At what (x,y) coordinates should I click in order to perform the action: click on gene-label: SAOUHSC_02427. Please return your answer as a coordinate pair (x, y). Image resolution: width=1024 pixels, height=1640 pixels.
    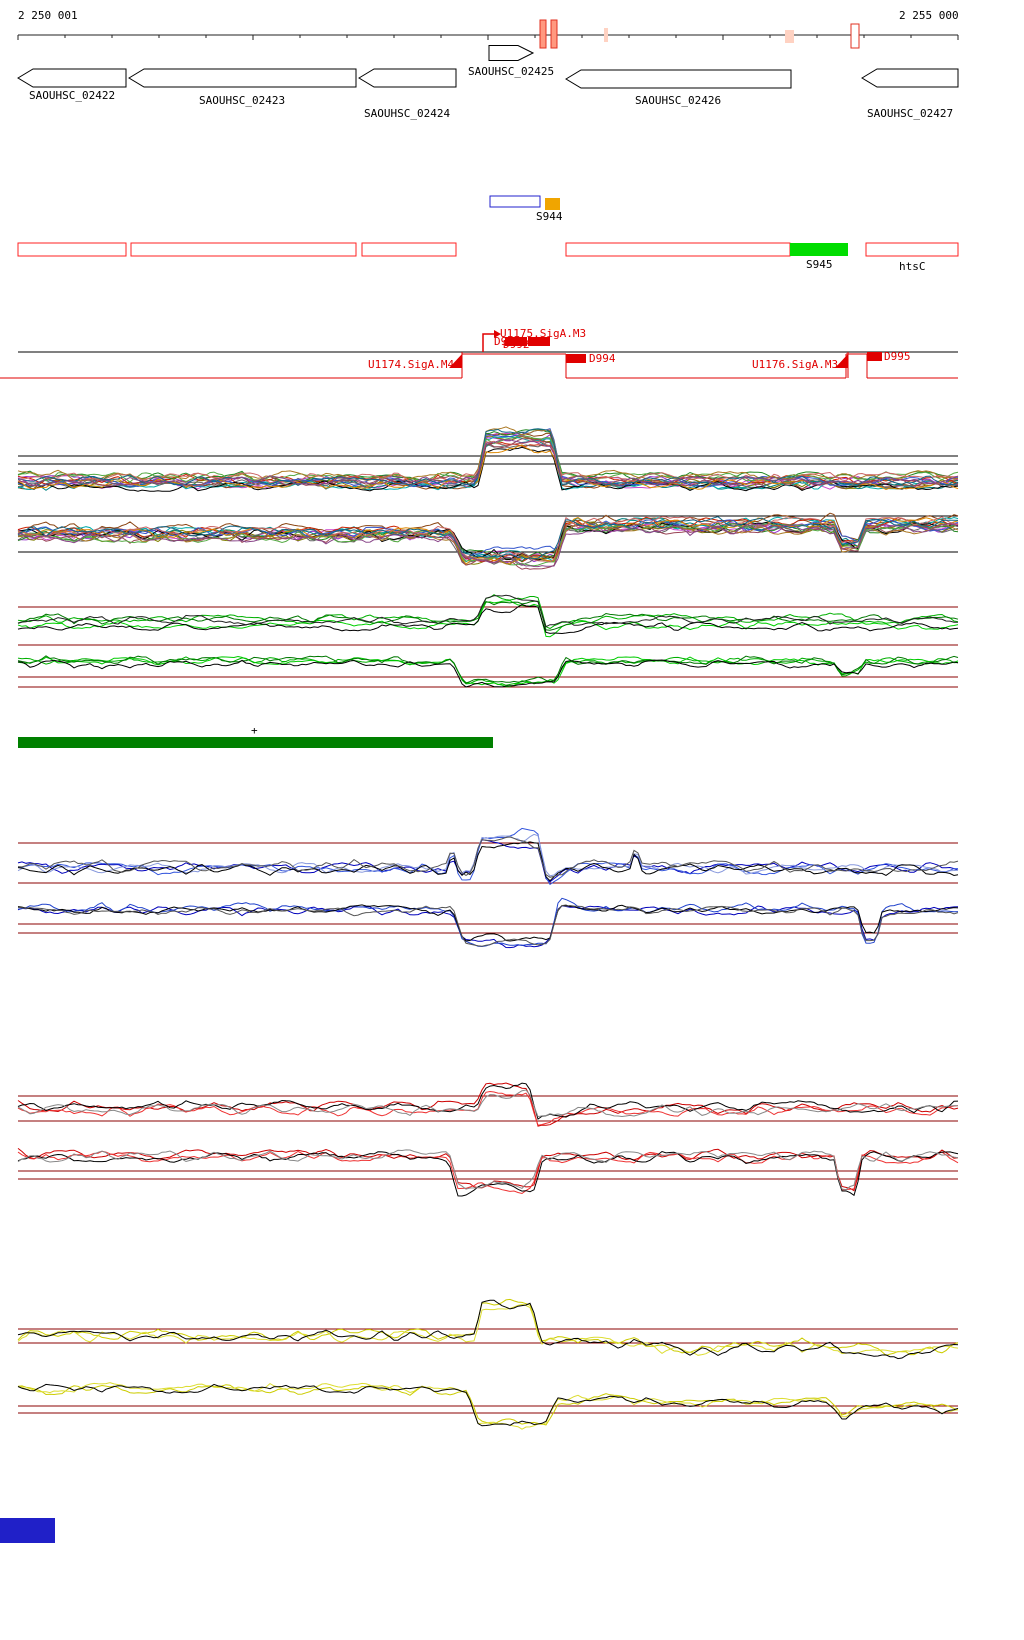
    Looking at the image, I should click on (910, 113).